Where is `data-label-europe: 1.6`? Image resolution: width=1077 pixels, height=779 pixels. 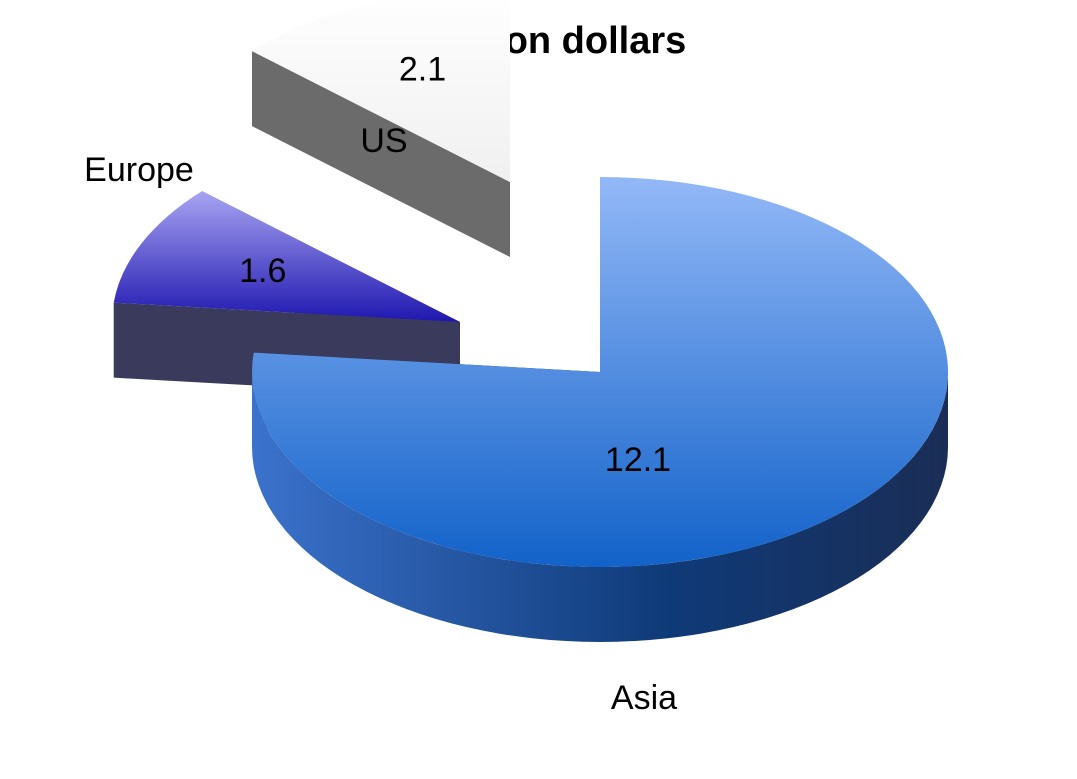
data-label-europe: 1.6 is located at coordinates (262, 271).